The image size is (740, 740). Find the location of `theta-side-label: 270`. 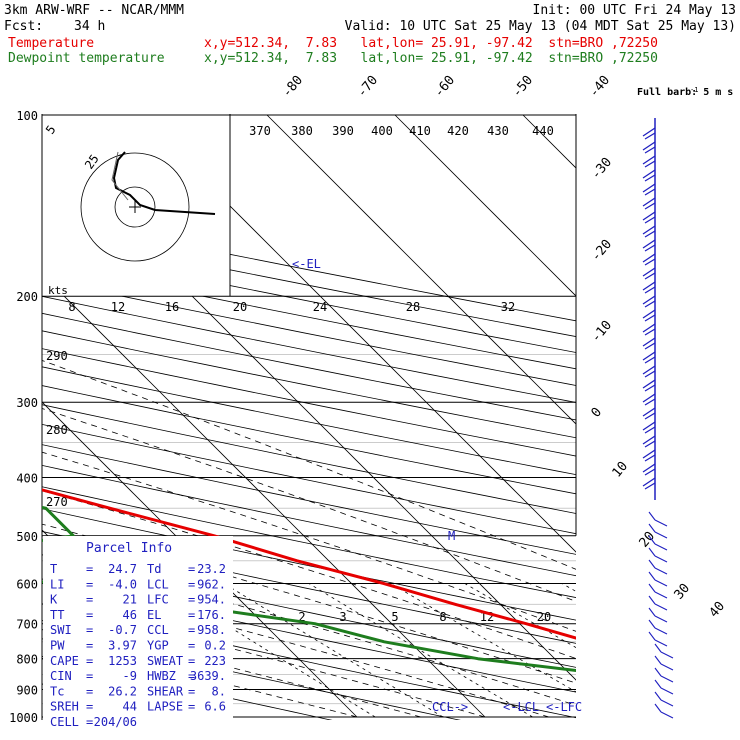

theta-side-label: 270 is located at coordinates (57, 502).